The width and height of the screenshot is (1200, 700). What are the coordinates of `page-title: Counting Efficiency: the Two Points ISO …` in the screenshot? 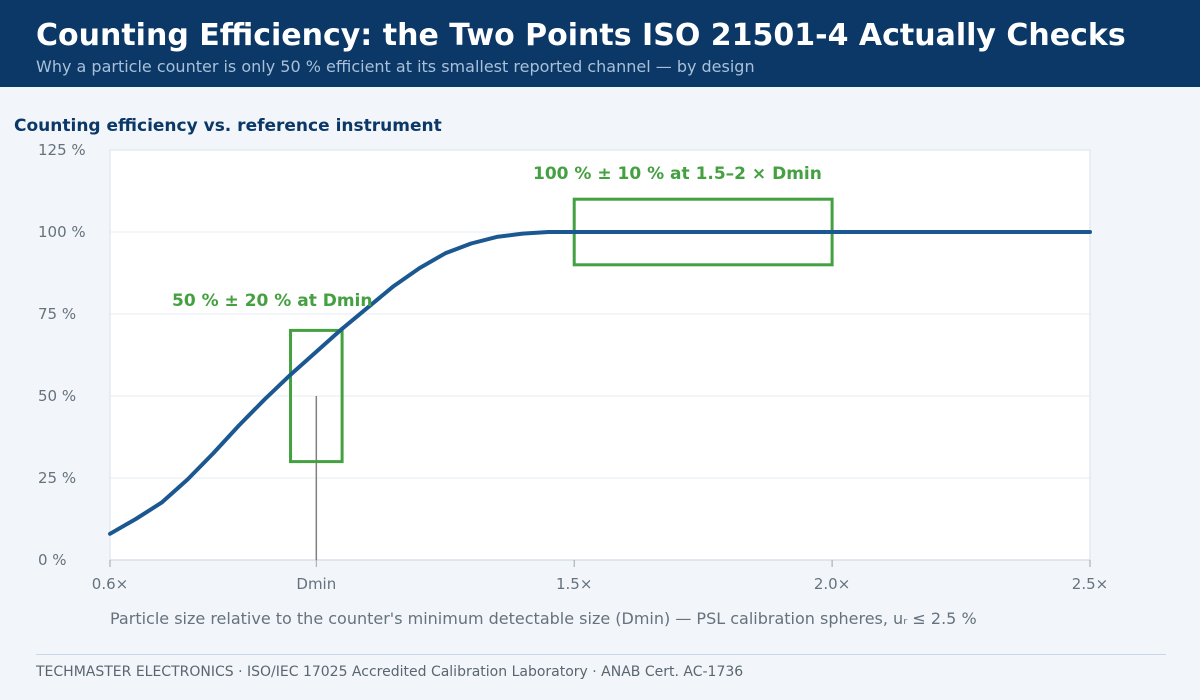 It's located at (581, 35).